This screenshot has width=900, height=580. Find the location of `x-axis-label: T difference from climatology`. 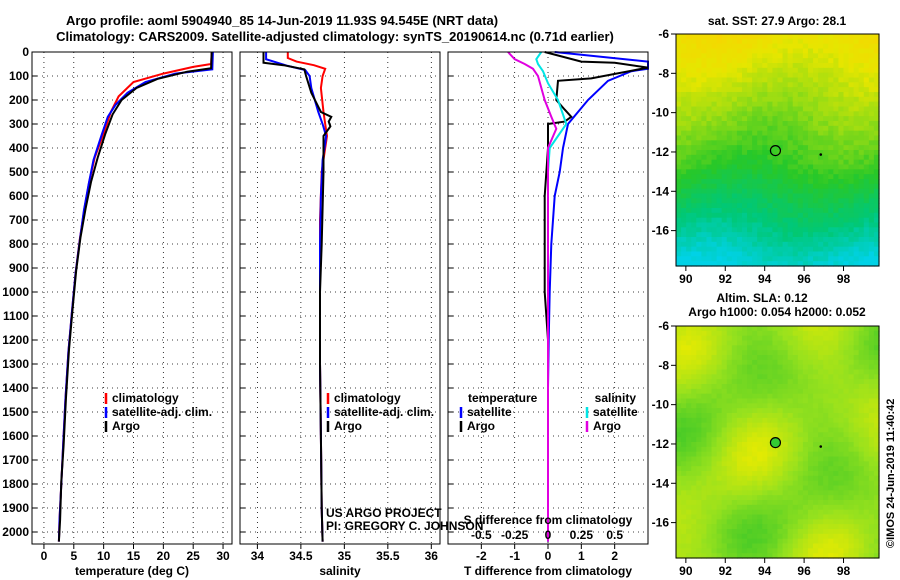

x-axis-label: T difference from climatology is located at coordinates (548, 571).